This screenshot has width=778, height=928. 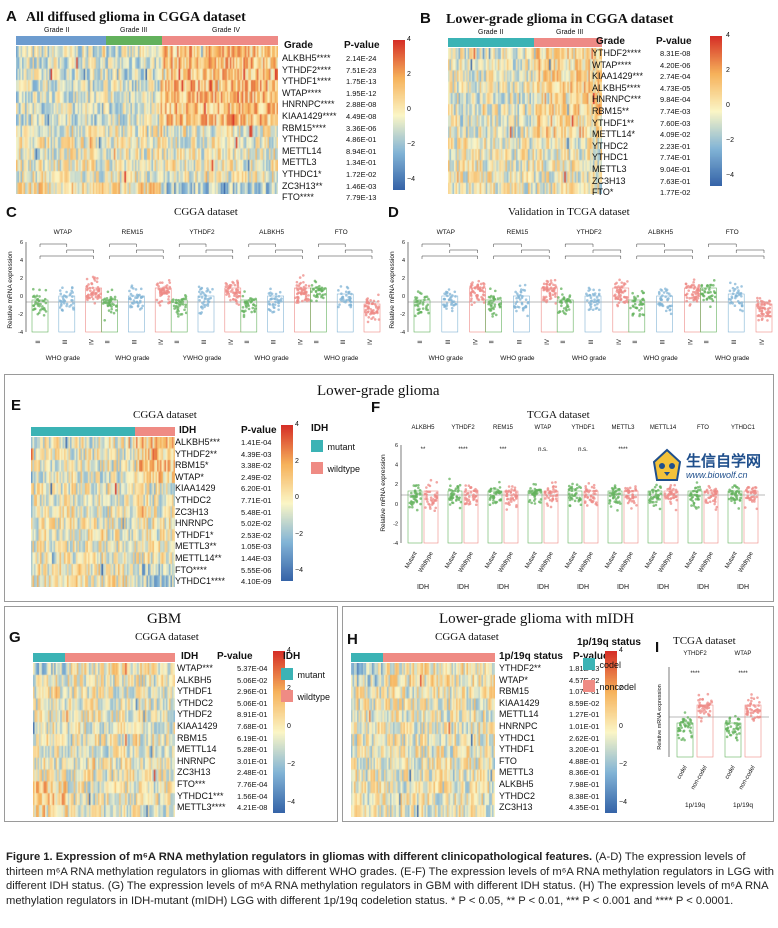 What do you see at coordinates (609, 168) in the screenshot?
I see `gene-label-10: METTL3` at bounding box center [609, 168].